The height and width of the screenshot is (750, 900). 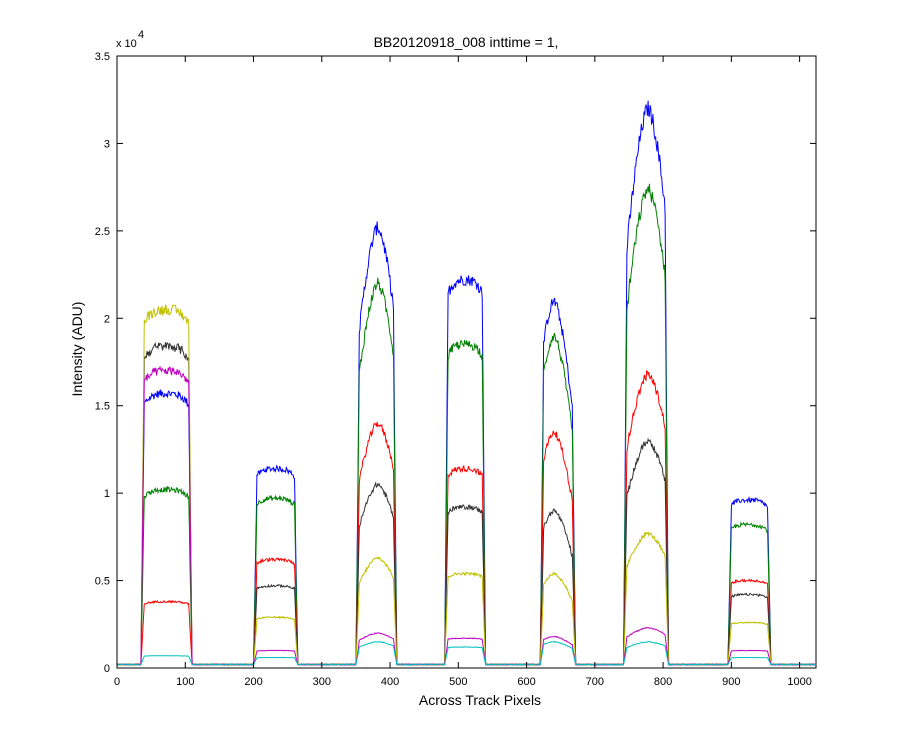 What do you see at coordinates (731, 682) in the screenshot?
I see `x-tick-label: 900` at bounding box center [731, 682].